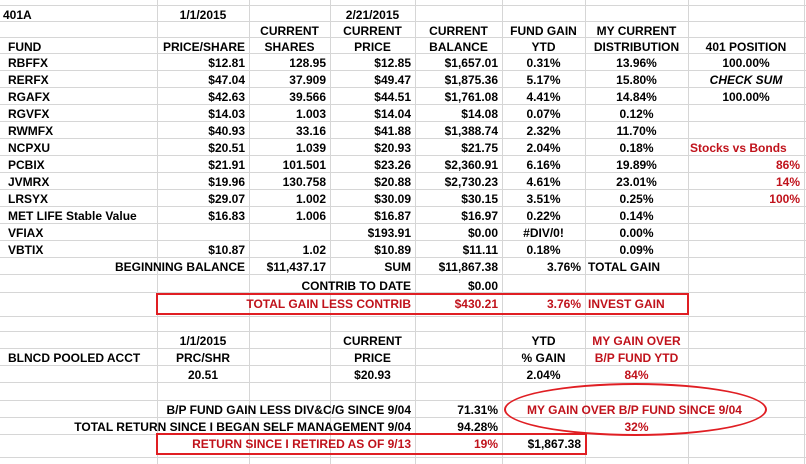 The width and height of the screenshot is (806, 464). I want to click on fund-price-share: $29.07, so click(226, 199).